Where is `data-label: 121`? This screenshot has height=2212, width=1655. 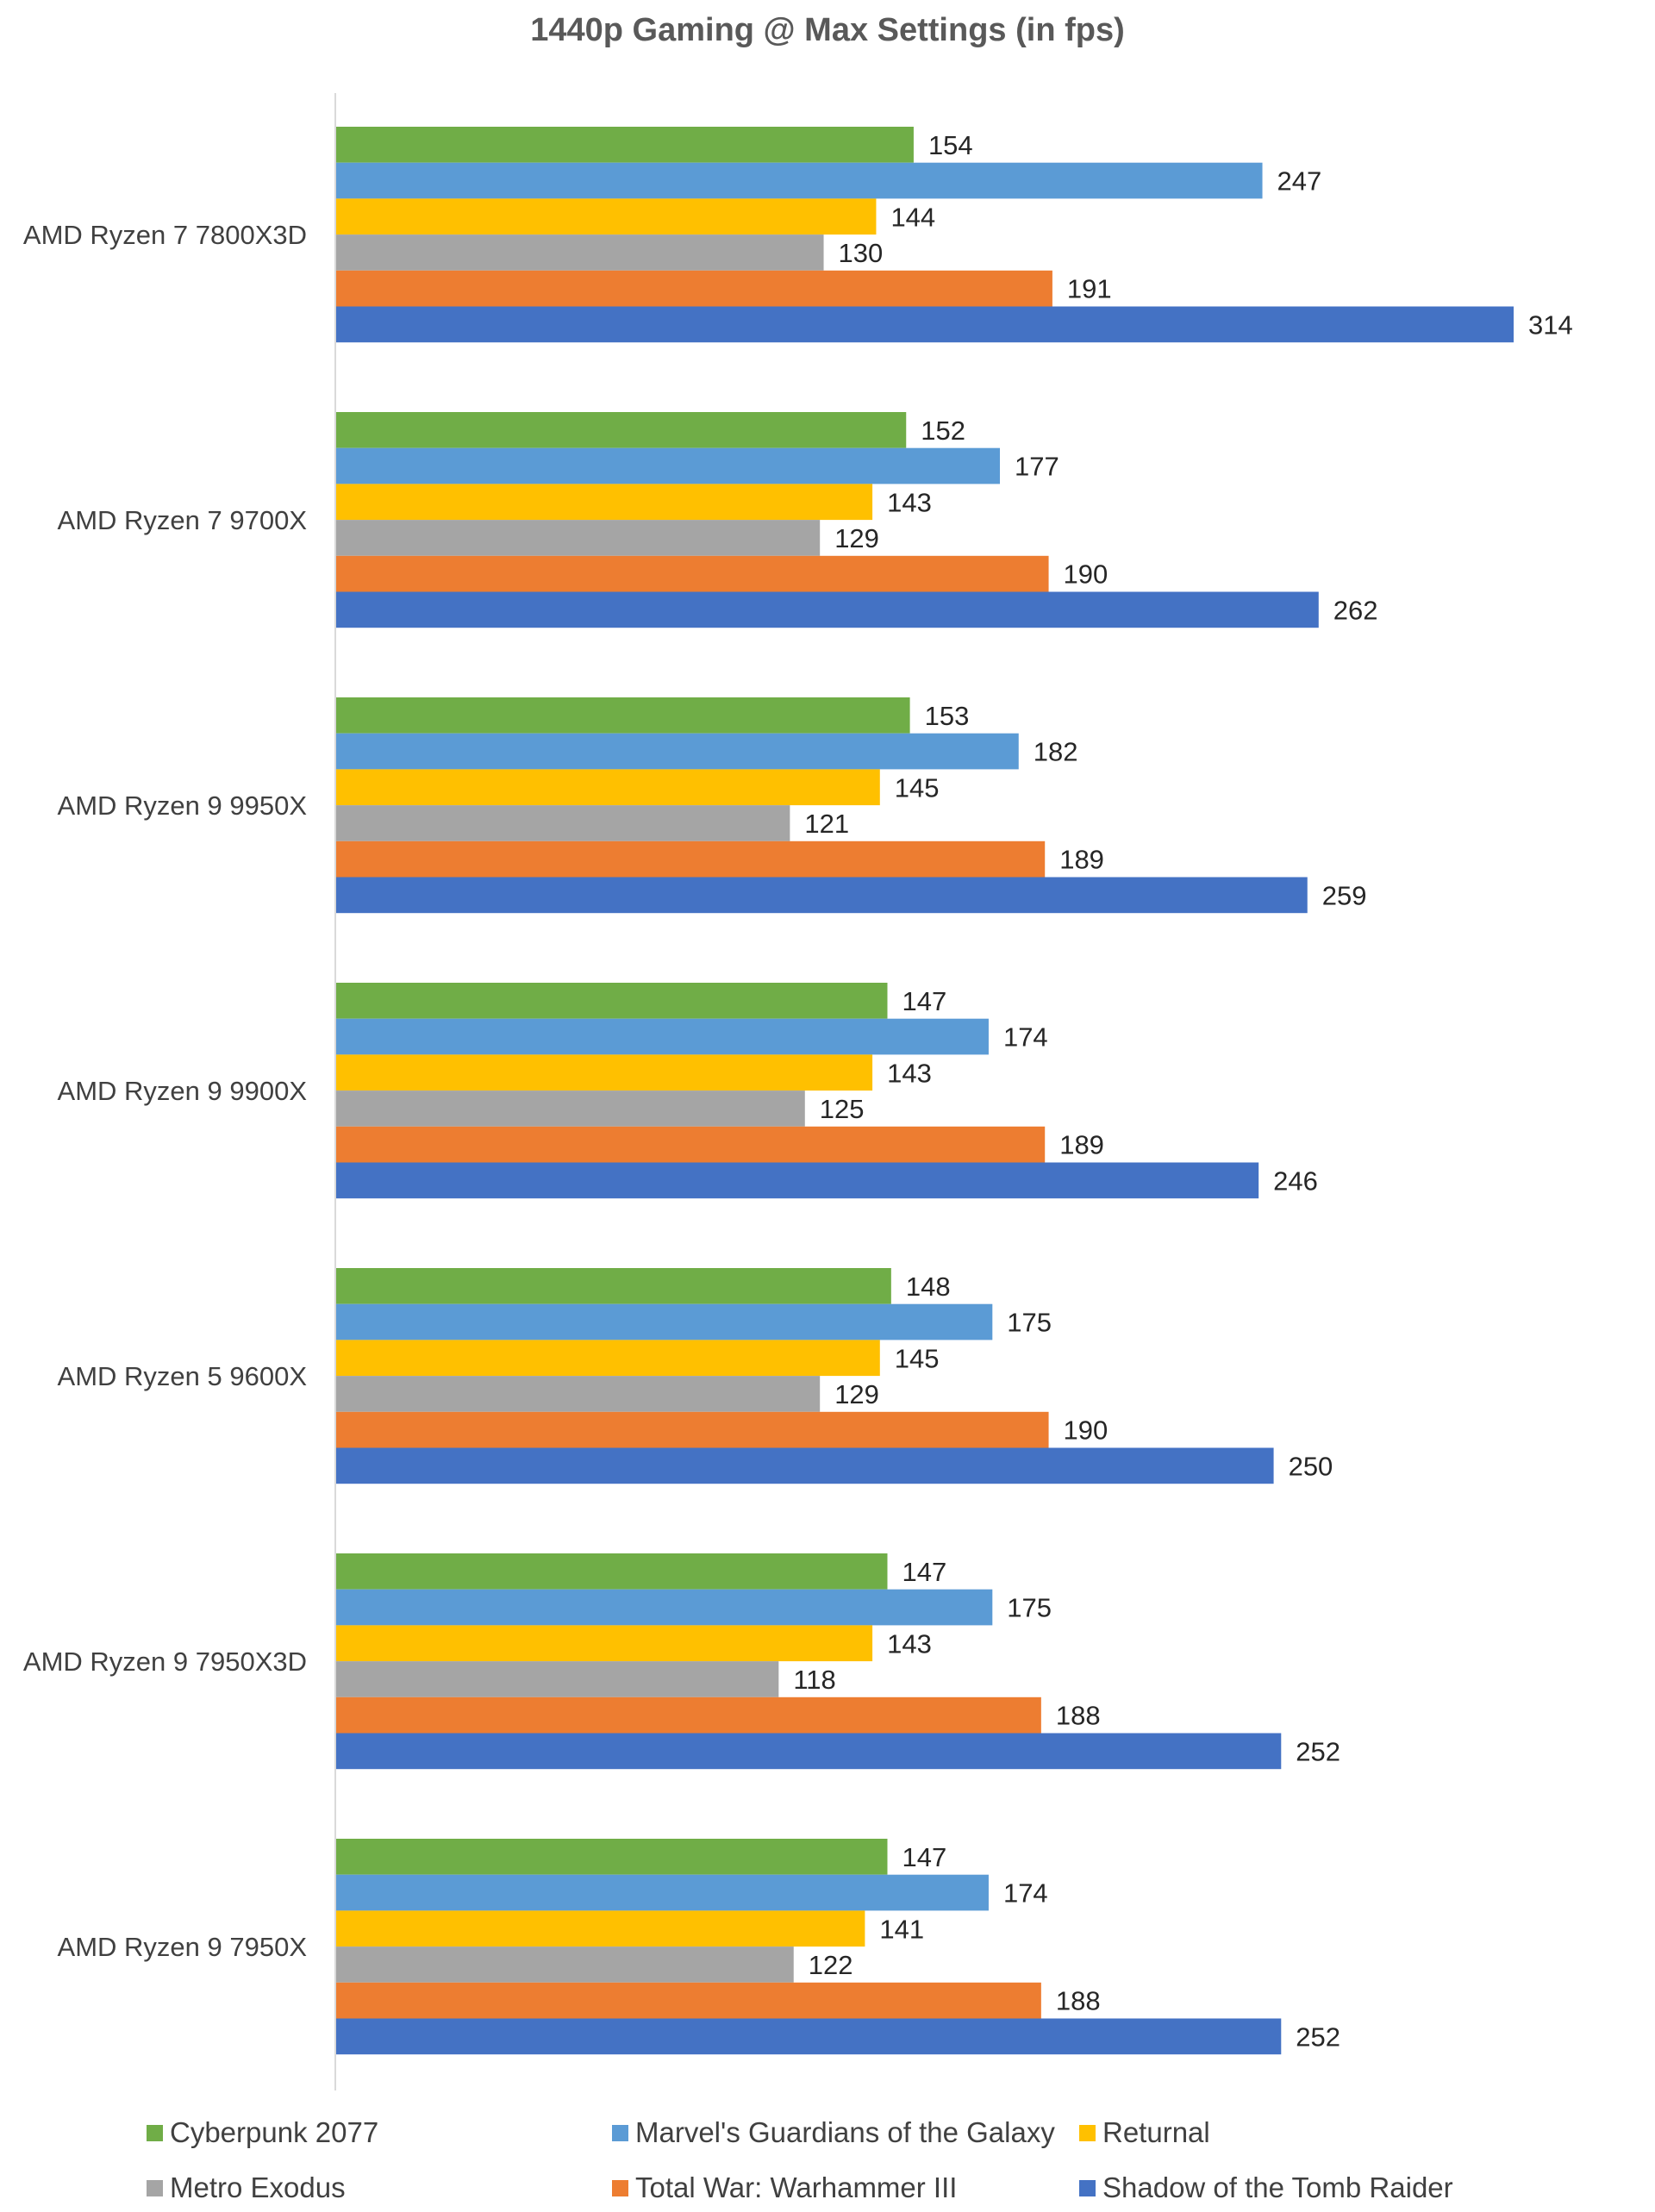
data-label: 121 is located at coordinates (826, 824).